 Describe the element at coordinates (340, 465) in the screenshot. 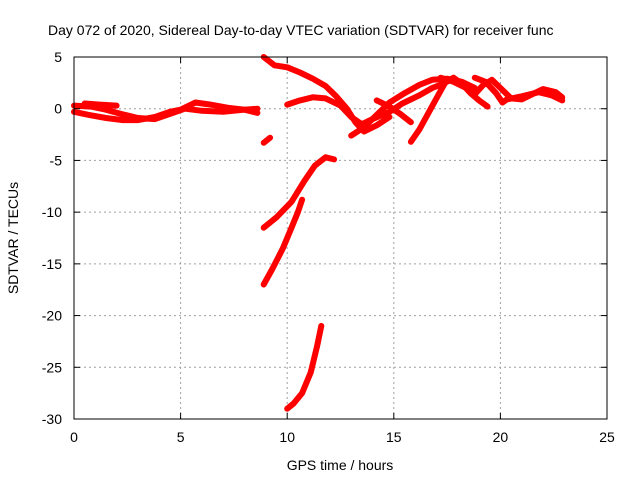

I see `x-axis-label: GPS time / hours` at that location.